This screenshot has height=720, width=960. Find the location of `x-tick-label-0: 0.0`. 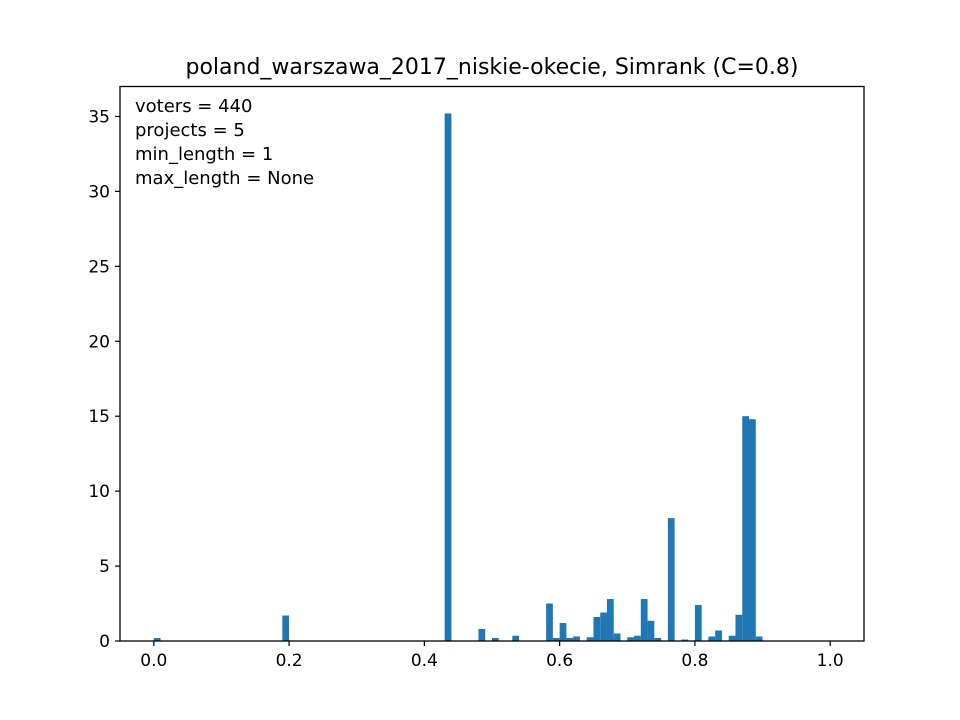

x-tick-label-0: 0.0 is located at coordinates (153, 661).